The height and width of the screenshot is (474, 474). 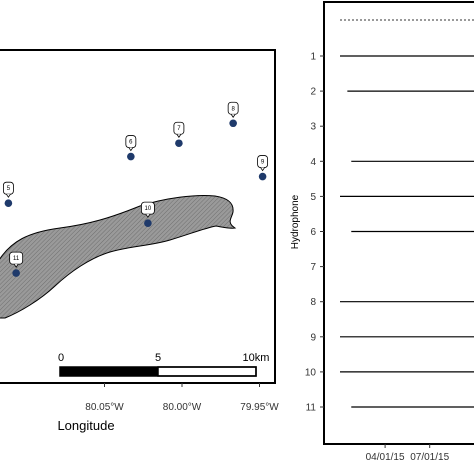 What do you see at coordinates (109, 371) in the screenshot?
I see `scale-bar-black-segment` at bounding box center [109, 371].